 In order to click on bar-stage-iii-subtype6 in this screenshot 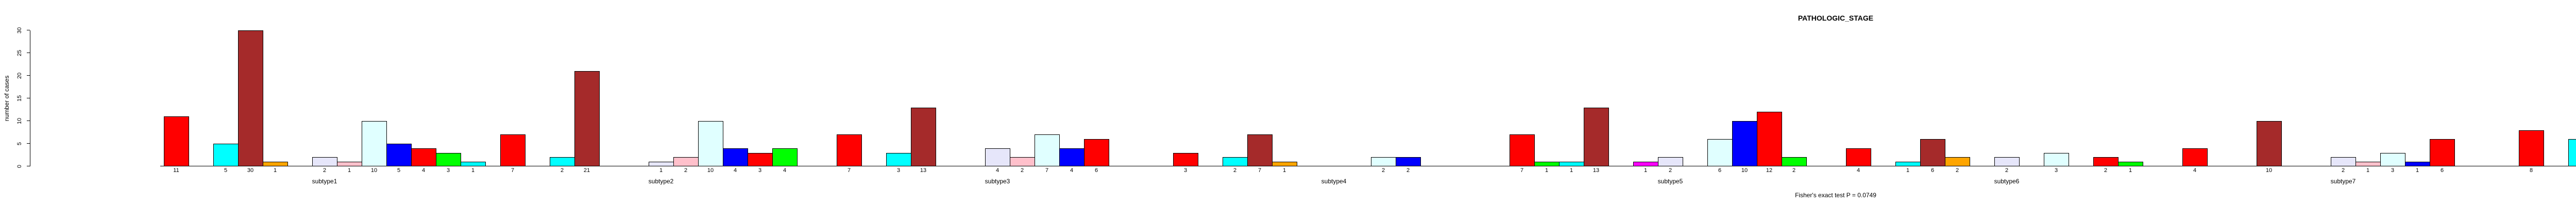, I will do `click(2007, 162)`.